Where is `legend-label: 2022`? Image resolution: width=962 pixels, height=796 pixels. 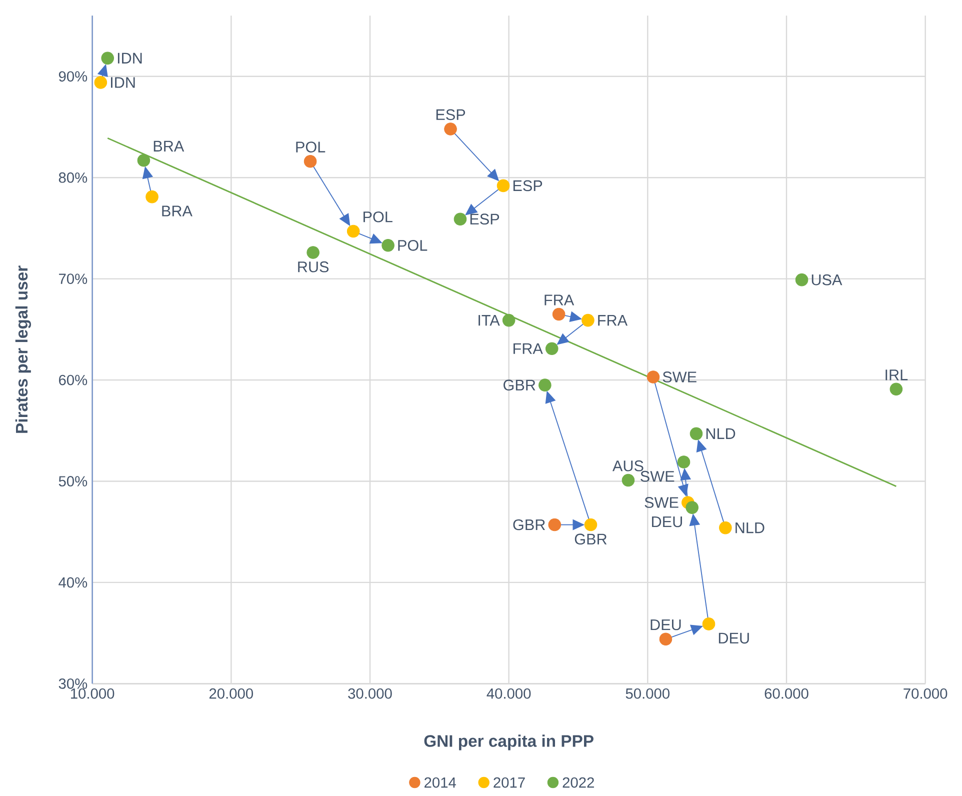 legend-label: 2022 is located at coordinates (578, 782).